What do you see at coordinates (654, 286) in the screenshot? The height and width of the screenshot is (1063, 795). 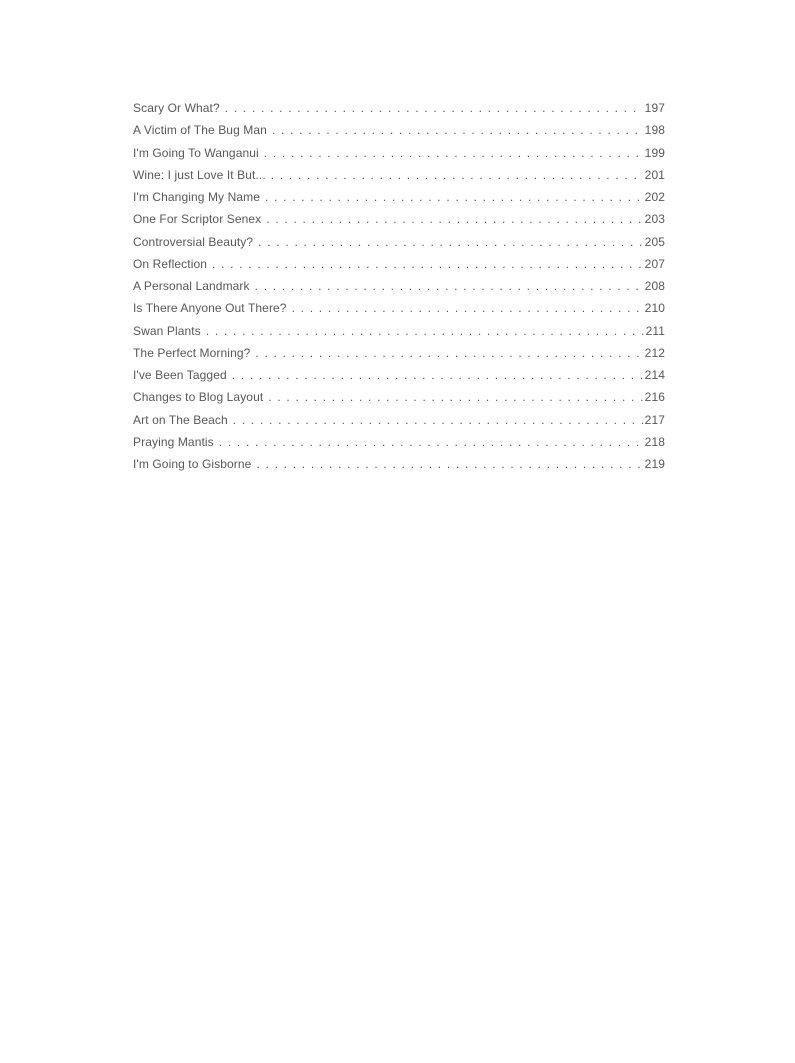 I see `toc-entry-page-number: 208` at bounding box center [654, 286].